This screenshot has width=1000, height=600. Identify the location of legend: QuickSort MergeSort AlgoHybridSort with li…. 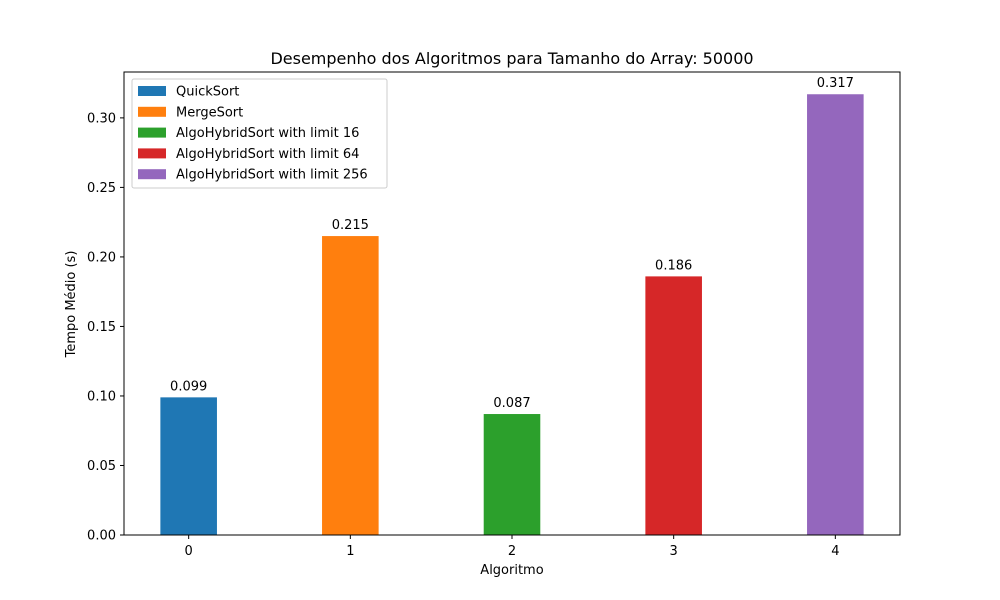
(259, 133).